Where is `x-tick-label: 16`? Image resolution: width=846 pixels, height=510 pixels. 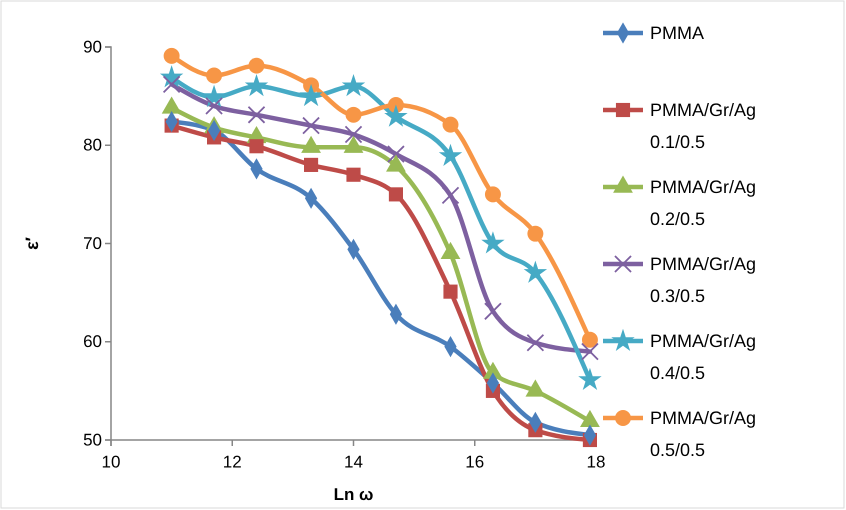
x-tick-label: 16 is located at coordinates (474, 462).